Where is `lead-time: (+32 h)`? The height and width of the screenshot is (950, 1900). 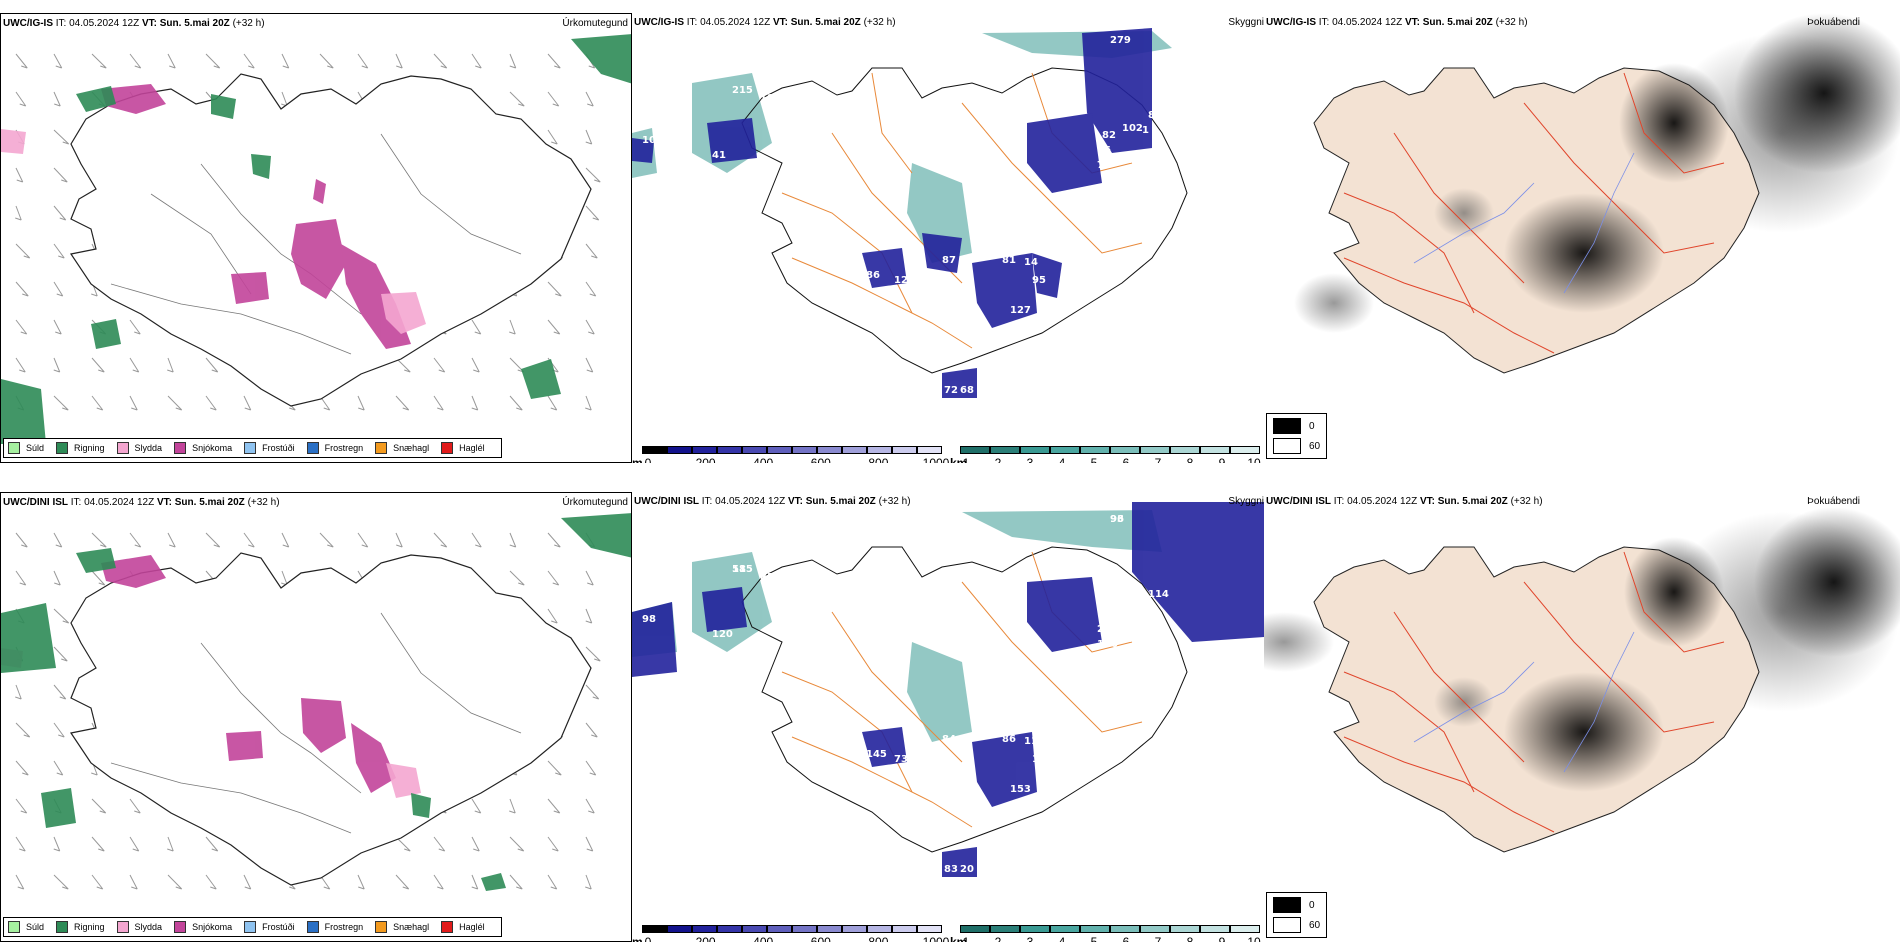 lead-time: (+32 h) is located at coordinates (894, 501).